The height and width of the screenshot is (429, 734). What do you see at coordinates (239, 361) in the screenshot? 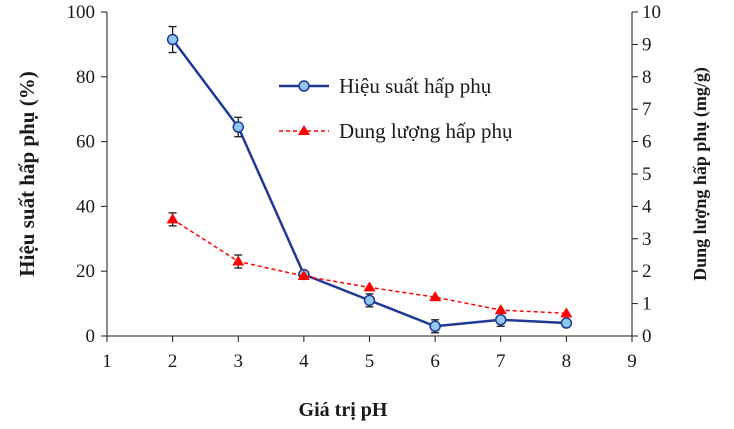
I see `x-tick-label: 3` at bounding box center [239, 361].